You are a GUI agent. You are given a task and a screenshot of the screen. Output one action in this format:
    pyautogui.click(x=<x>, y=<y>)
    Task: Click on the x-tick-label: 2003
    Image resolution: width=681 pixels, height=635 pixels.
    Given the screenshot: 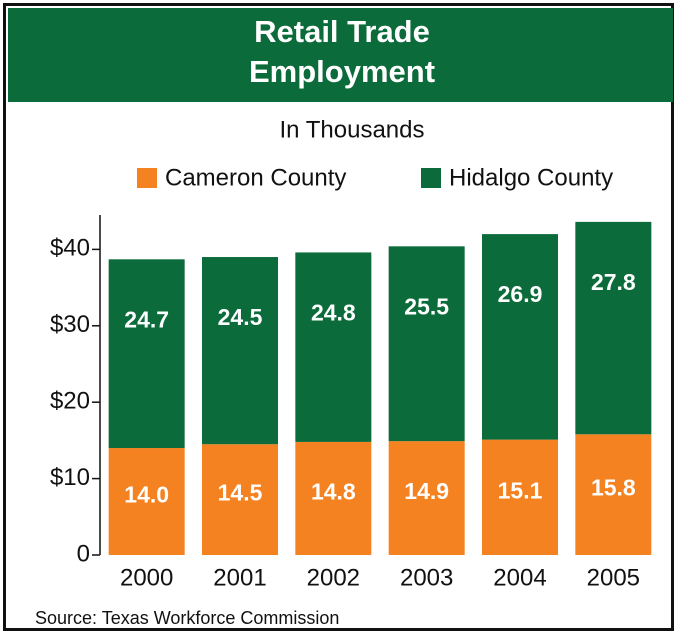 What is the action you would take?
    pyautogui.click(x=426, y=577)
    